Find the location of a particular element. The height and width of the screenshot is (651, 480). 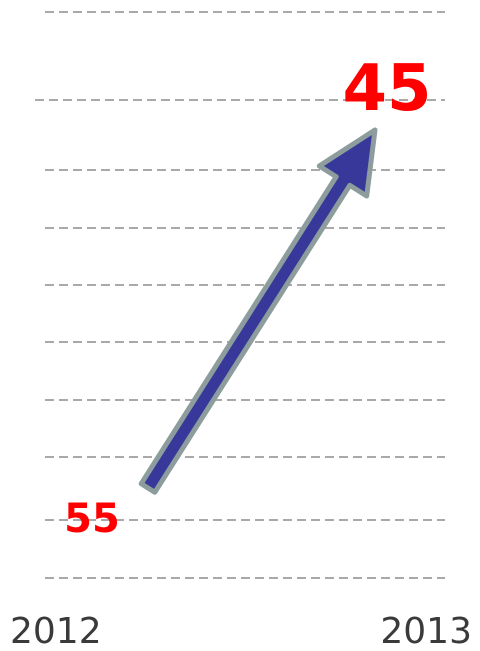

end-year: 2013 is located at coordinates (426, 631).